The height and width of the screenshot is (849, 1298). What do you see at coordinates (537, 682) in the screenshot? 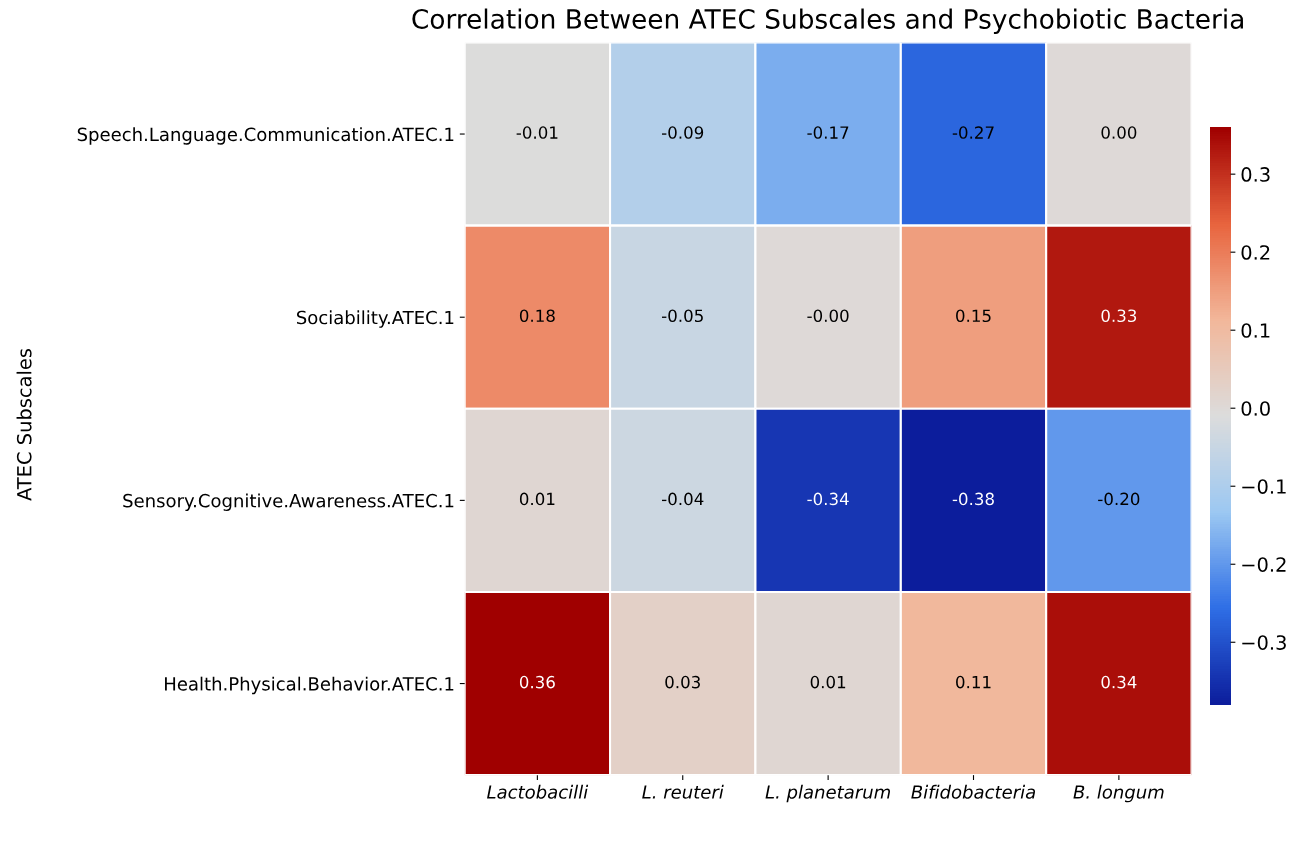
I see `data-label: 0.36` at bounding box center [537, 682].